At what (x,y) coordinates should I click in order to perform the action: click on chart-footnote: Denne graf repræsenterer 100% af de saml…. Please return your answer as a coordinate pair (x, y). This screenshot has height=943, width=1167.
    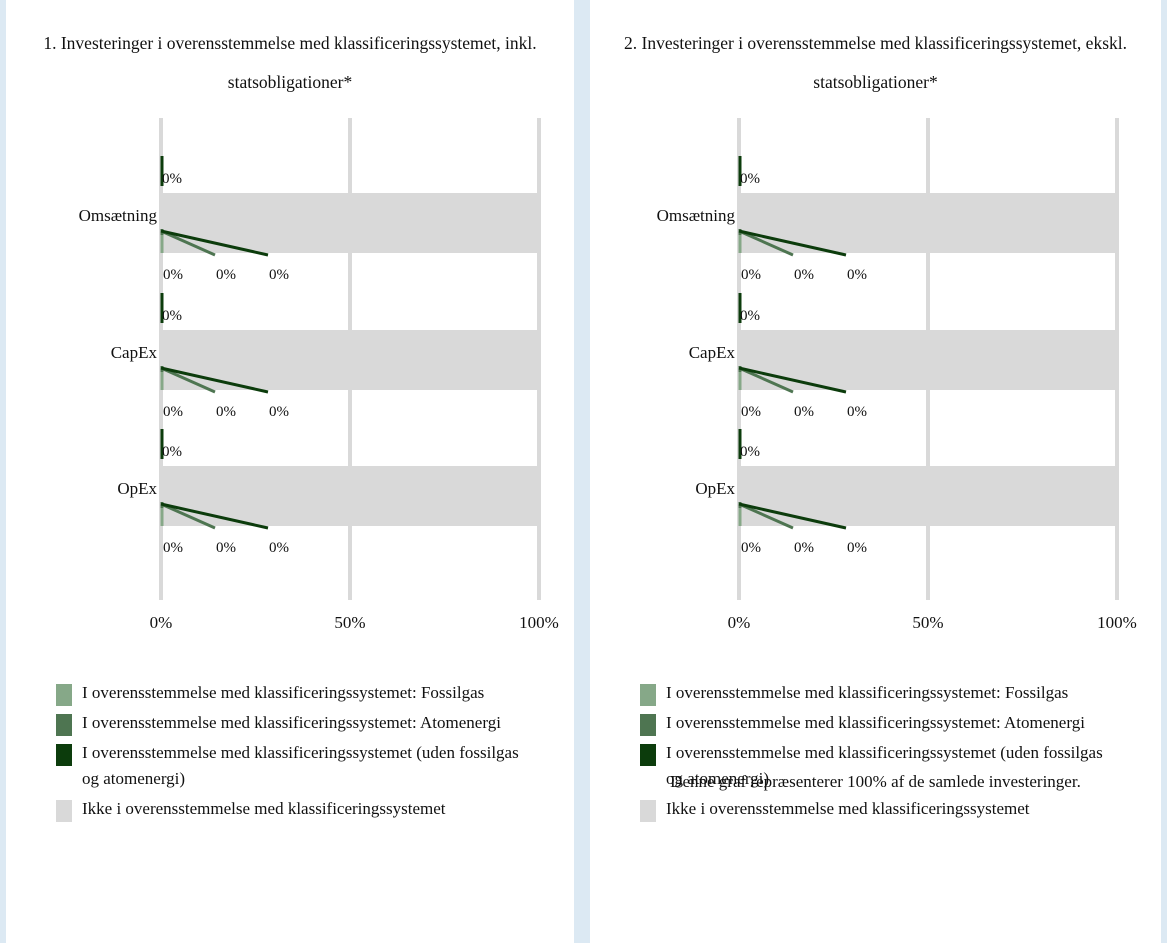
    Looking at the image, I should click on (875, 781).